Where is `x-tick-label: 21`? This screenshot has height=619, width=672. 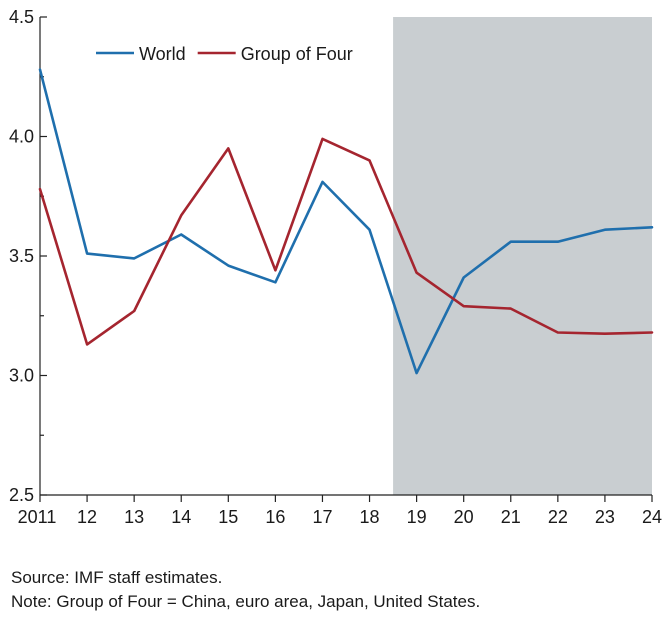 x-tick-label: 21 is located at coordinates (511, 517).